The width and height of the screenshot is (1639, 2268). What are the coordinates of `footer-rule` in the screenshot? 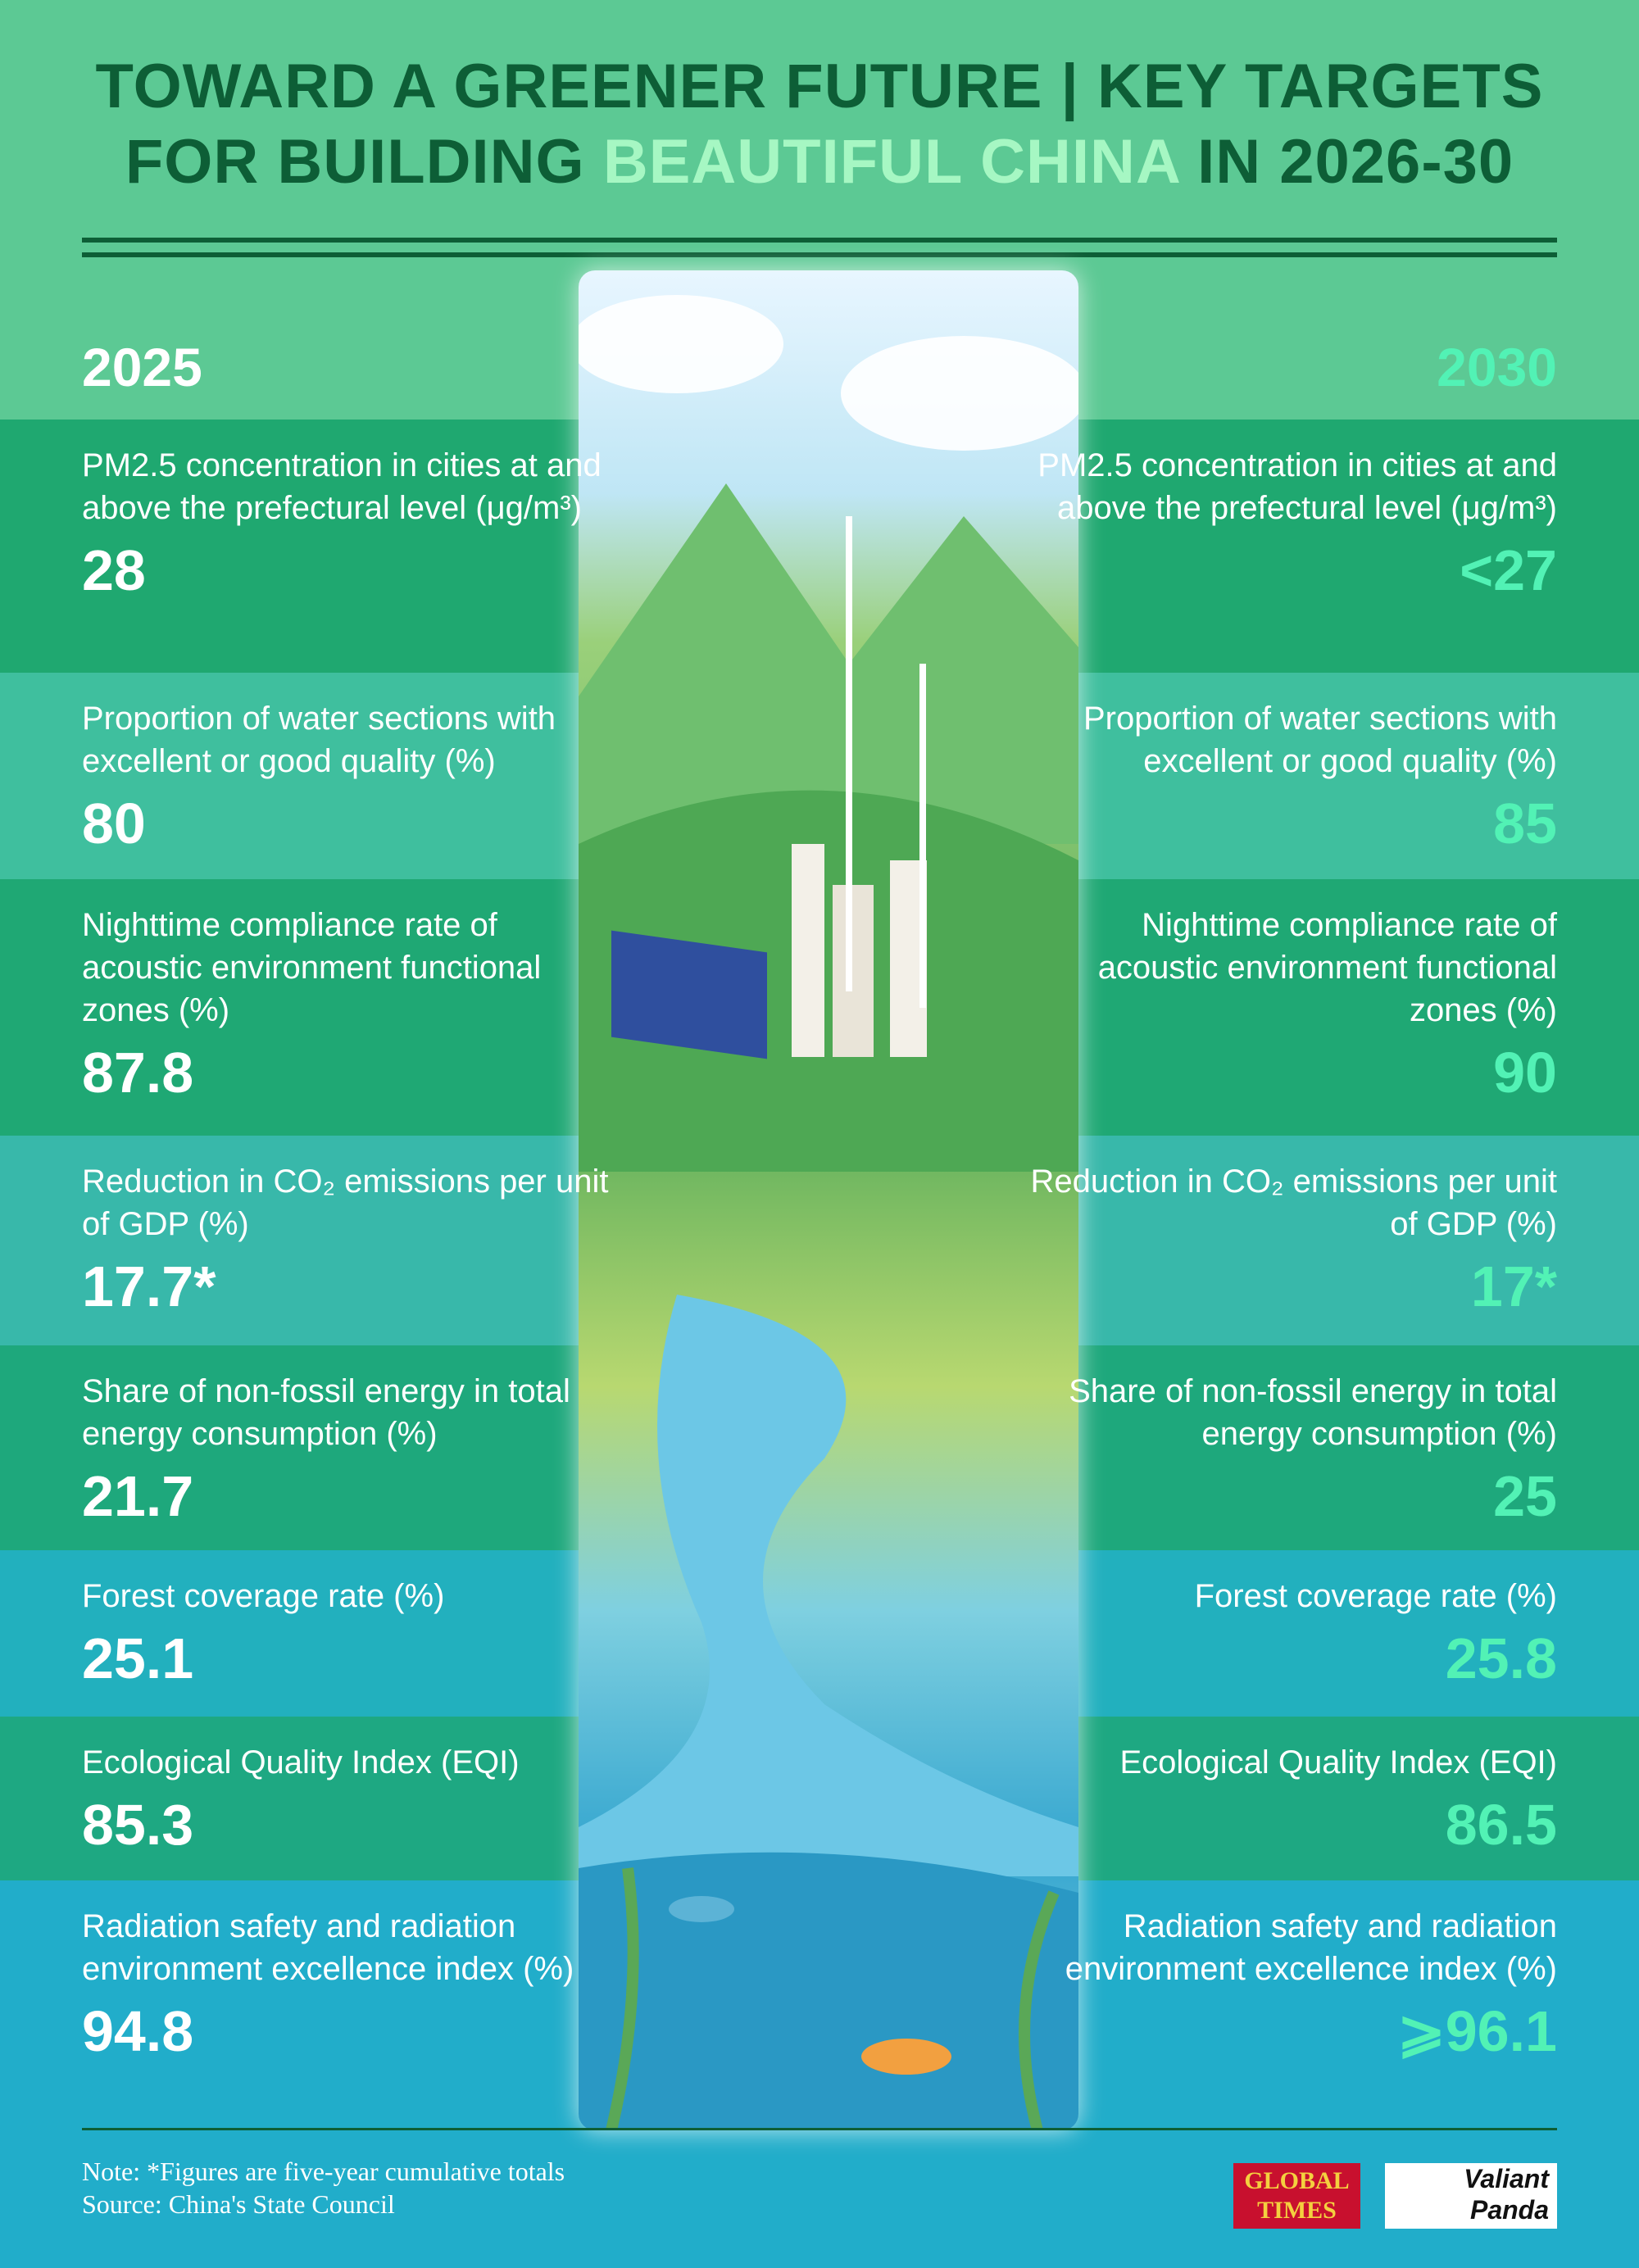 It's located at (819, 2129).